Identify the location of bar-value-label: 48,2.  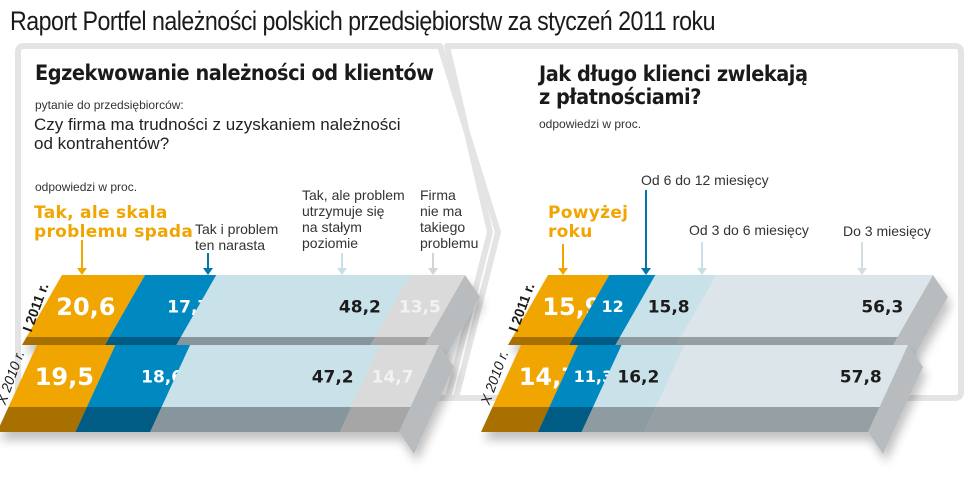
(360, 307).